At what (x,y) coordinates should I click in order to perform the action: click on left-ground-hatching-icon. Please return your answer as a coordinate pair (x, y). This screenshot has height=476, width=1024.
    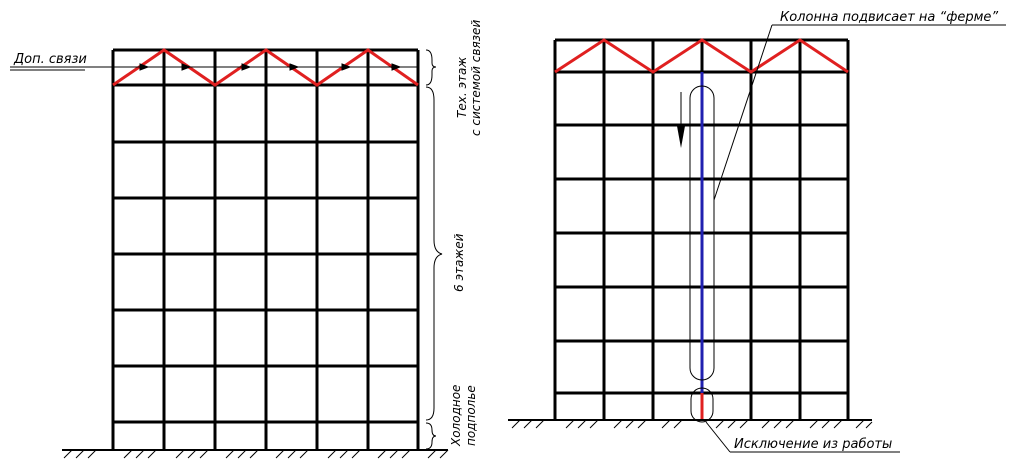
    Looking at the image, I should click on (255, 454).